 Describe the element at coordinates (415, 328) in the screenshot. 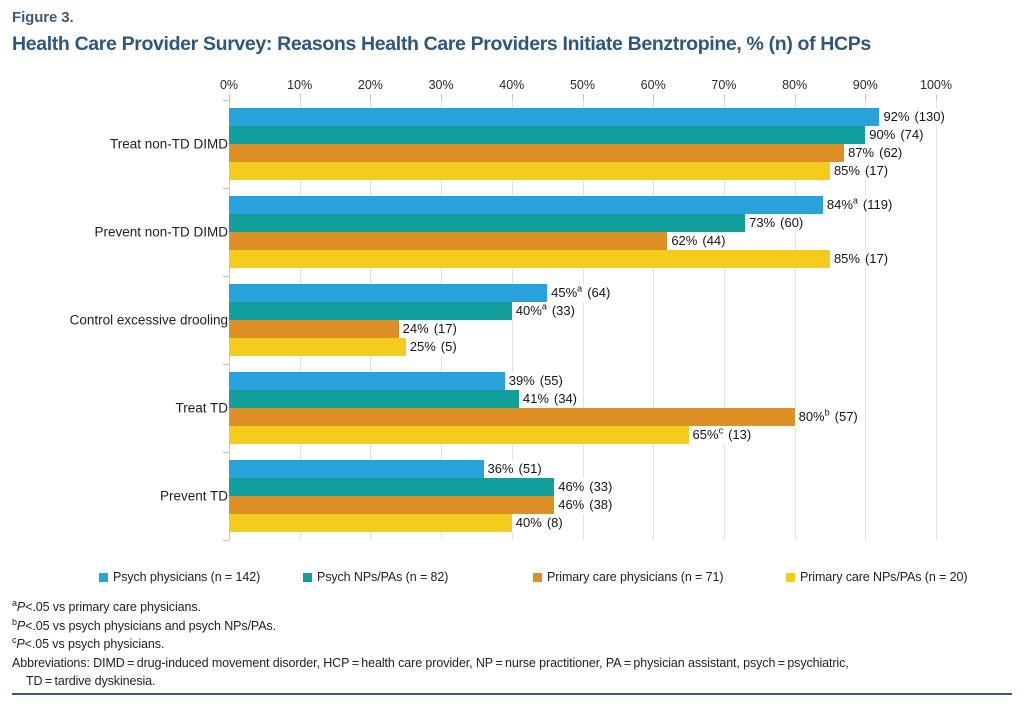

I see `bar-percent: 24%` at that location.